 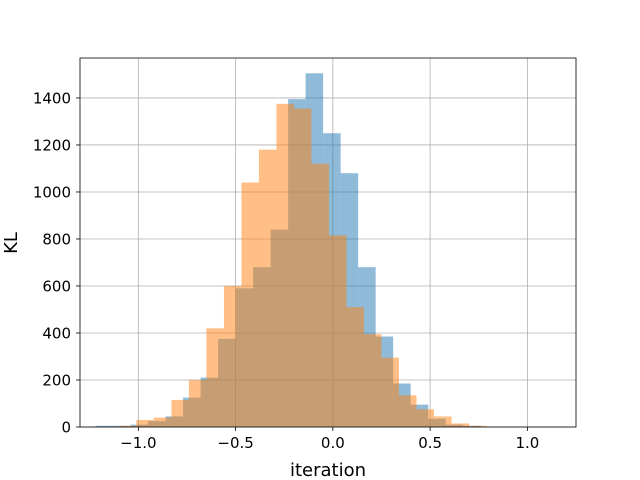 I want to click on y-tick-label: 600, so click(x=56, y=286).